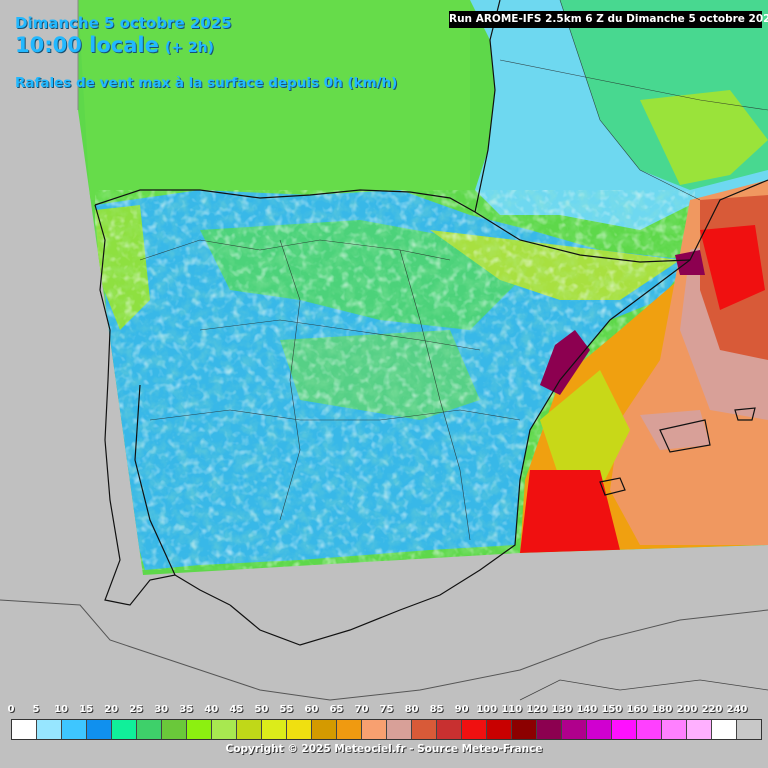  What do you see at coordinates (612, 709) in the screenshot?
I see `legend-label: 150` at bounding box center [612, 709].